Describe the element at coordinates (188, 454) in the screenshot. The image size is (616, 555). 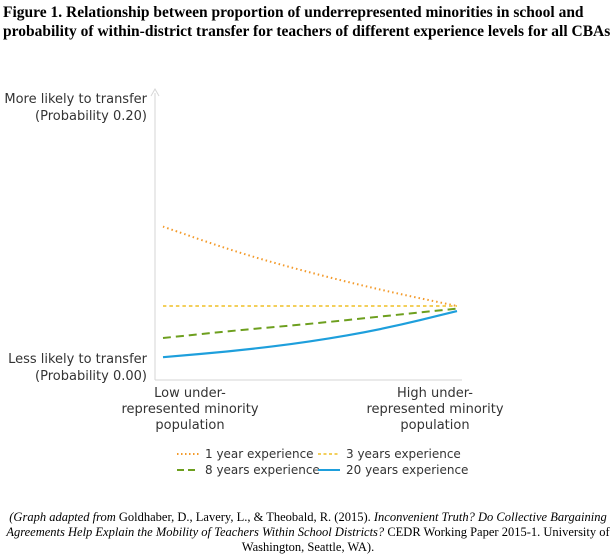
I see `legend-swatch-1-year` at that location.